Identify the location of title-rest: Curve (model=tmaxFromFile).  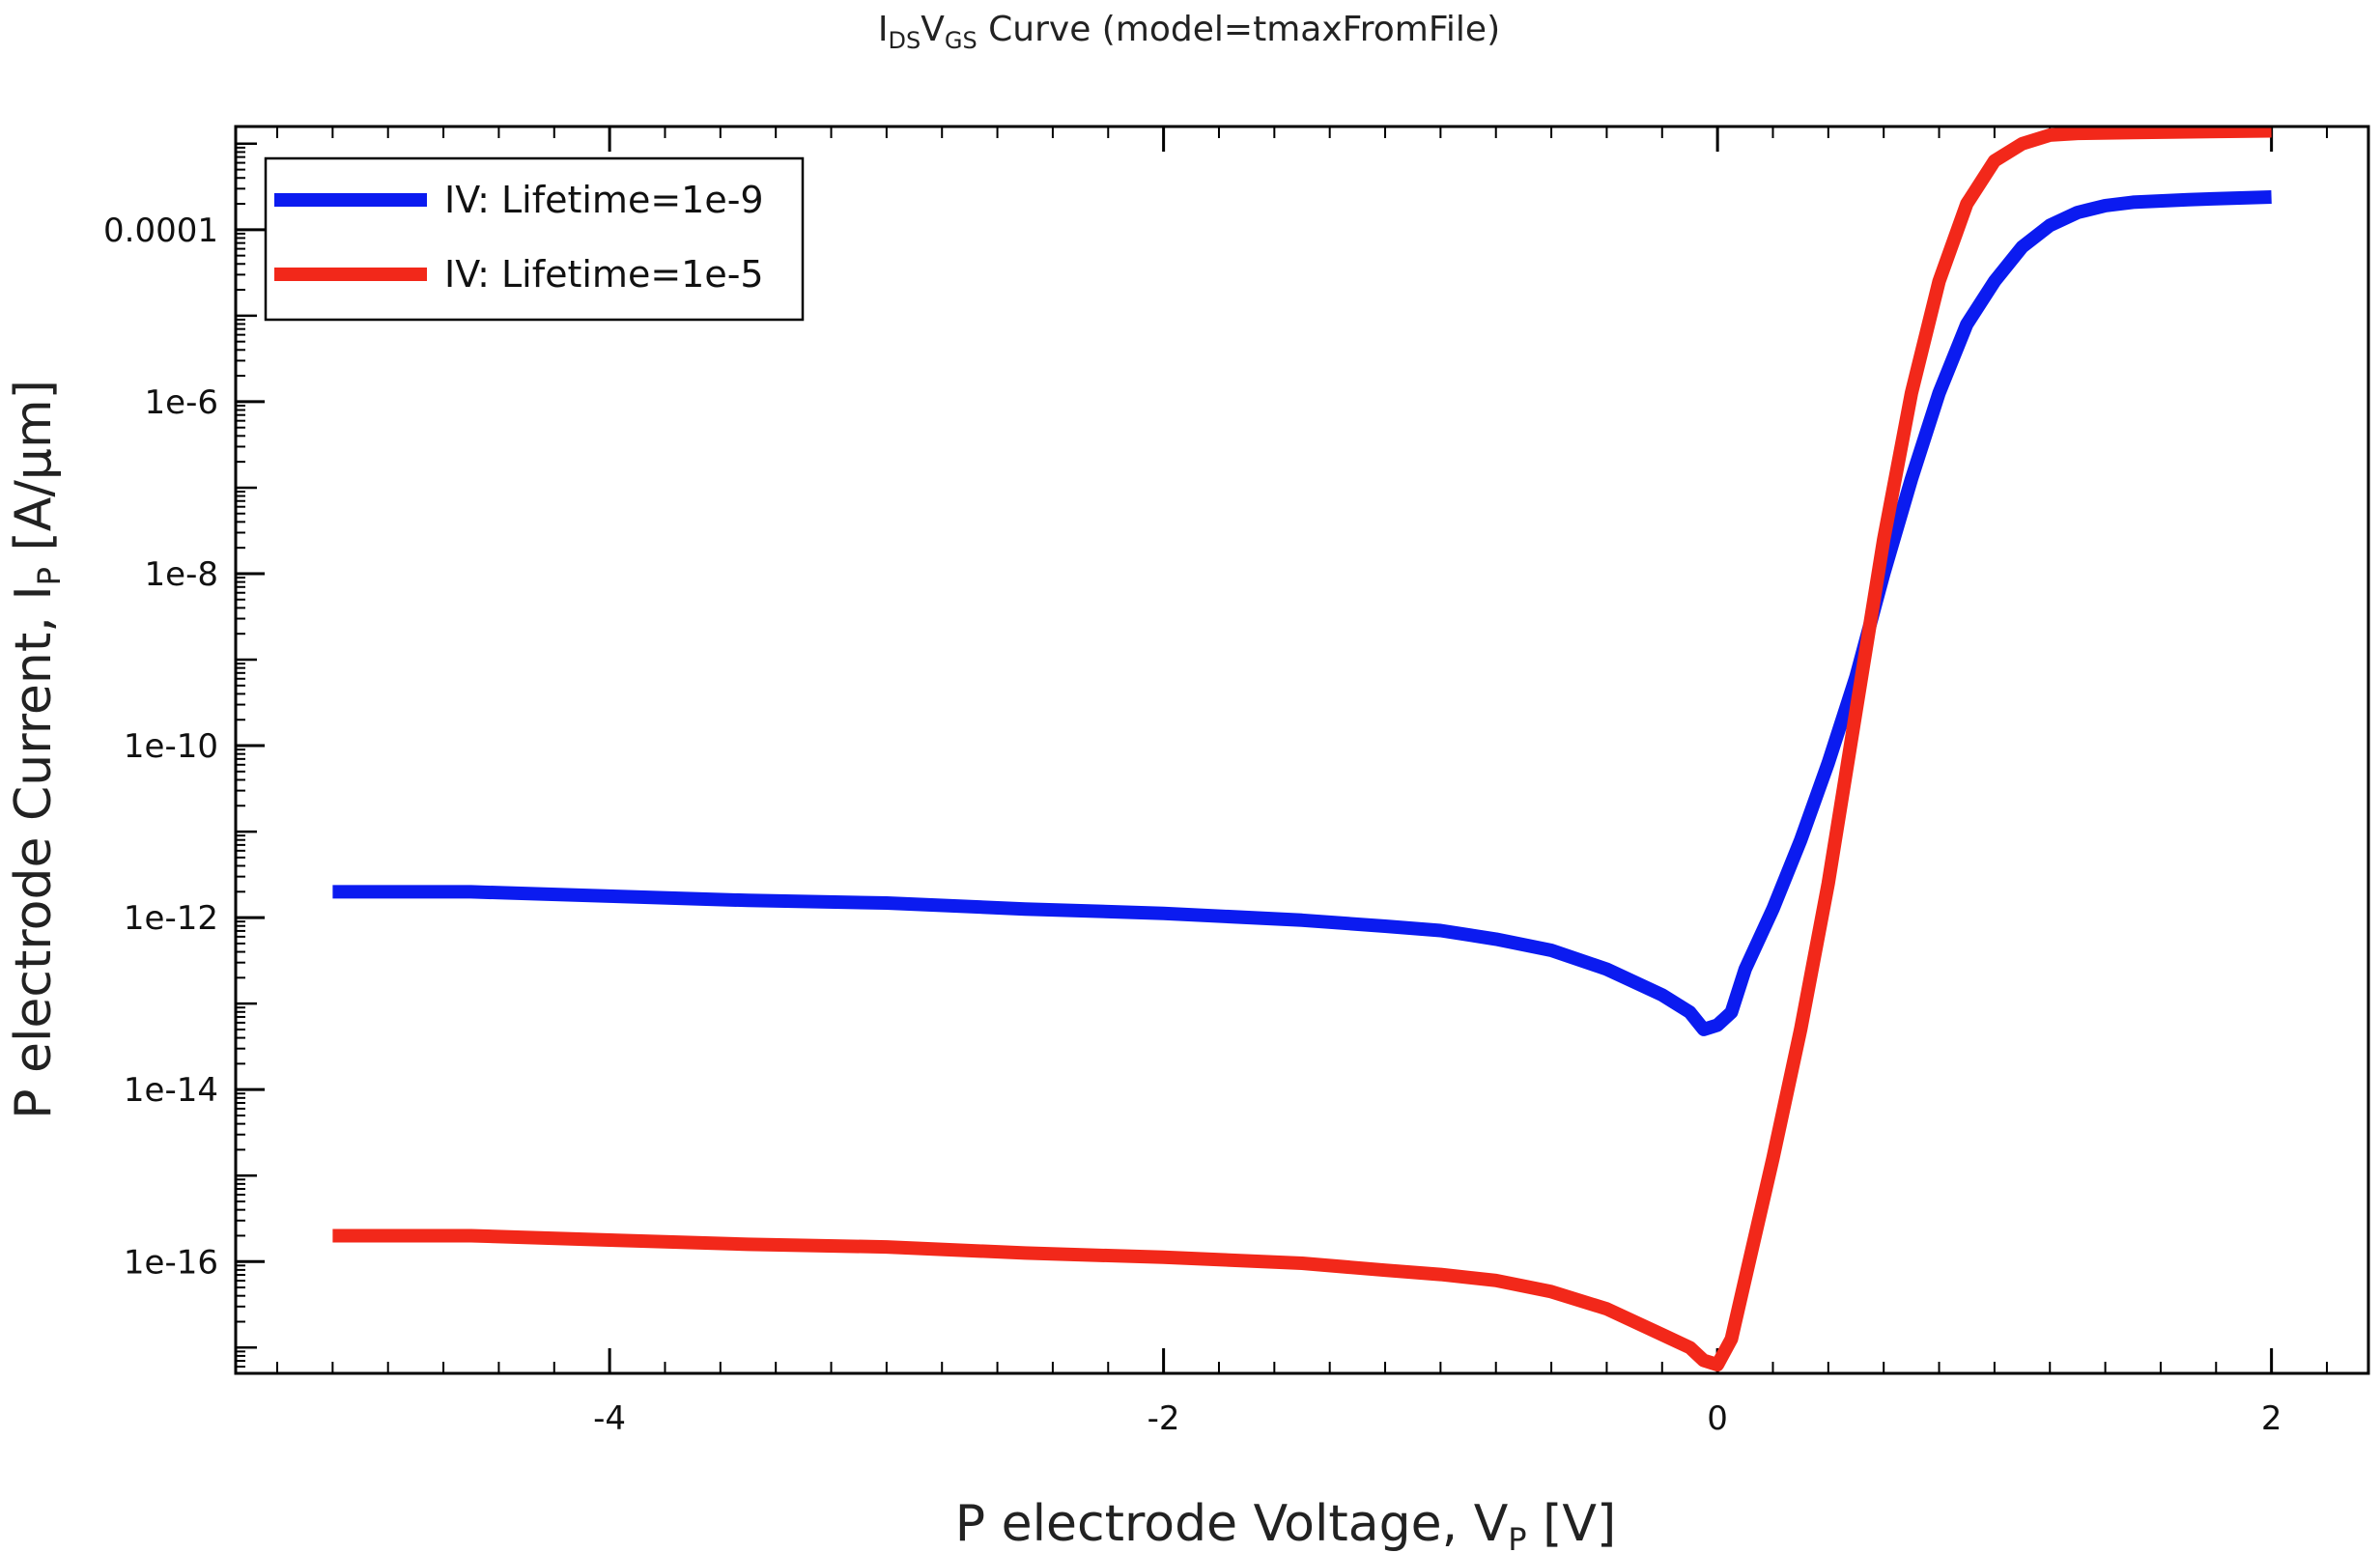
(1239, 29).